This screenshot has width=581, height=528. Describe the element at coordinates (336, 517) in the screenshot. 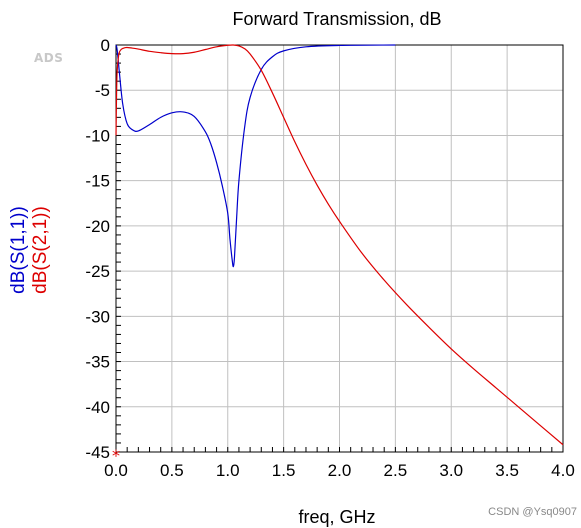

I see `x-axis-label: freq, GHz` at that location.